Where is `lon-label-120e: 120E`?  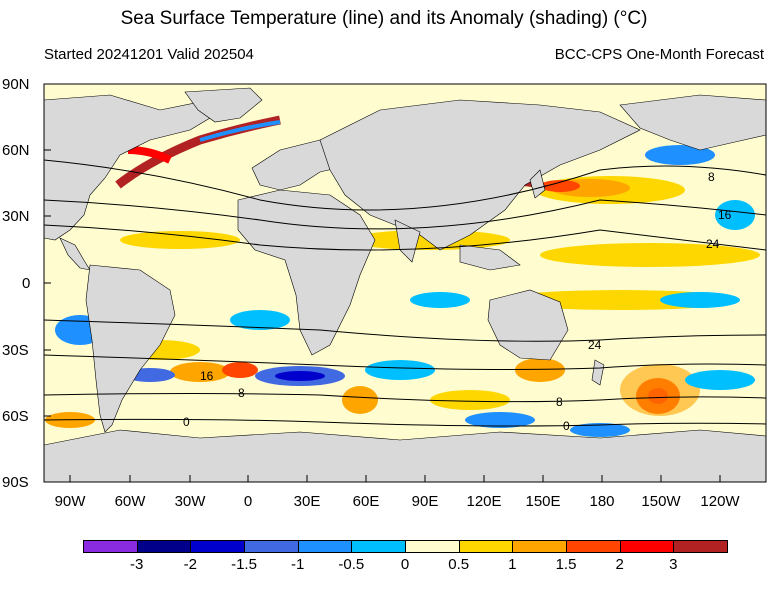
lon-label-120e: 120E is located at coordinates (484, 501).